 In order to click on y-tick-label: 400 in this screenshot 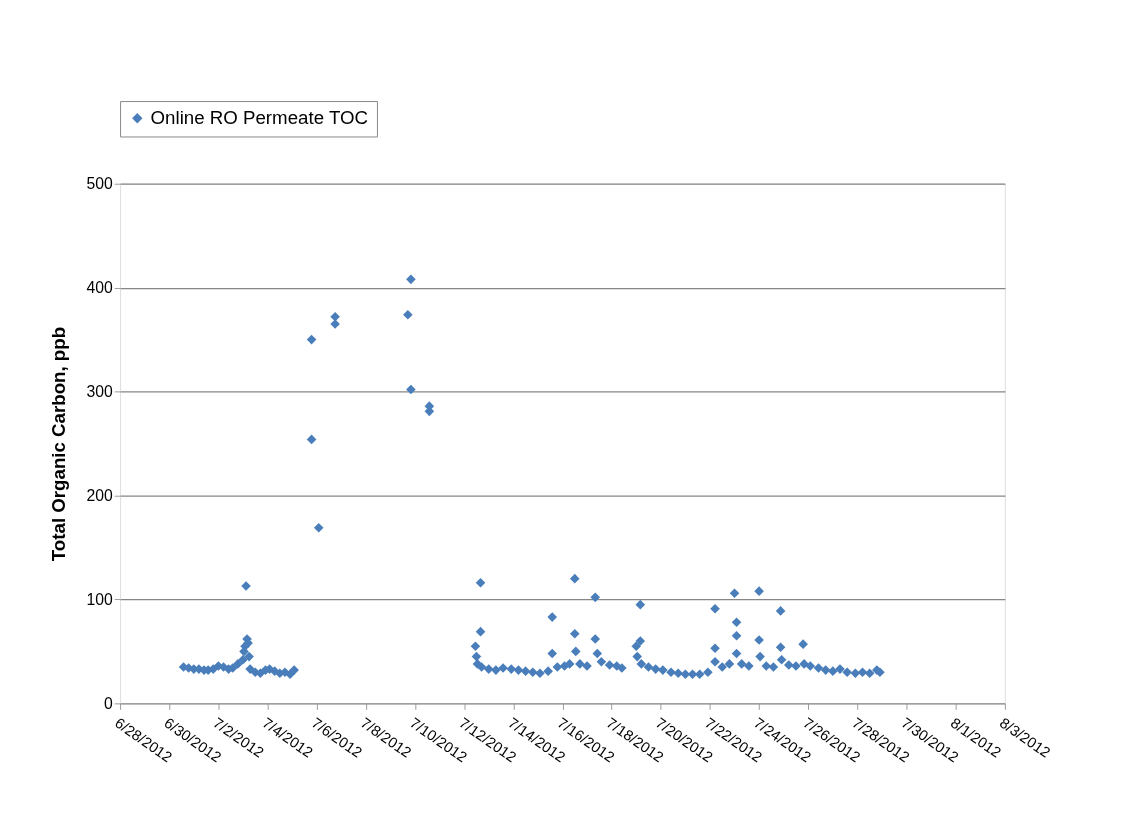, I will do `click(99, 288)`.